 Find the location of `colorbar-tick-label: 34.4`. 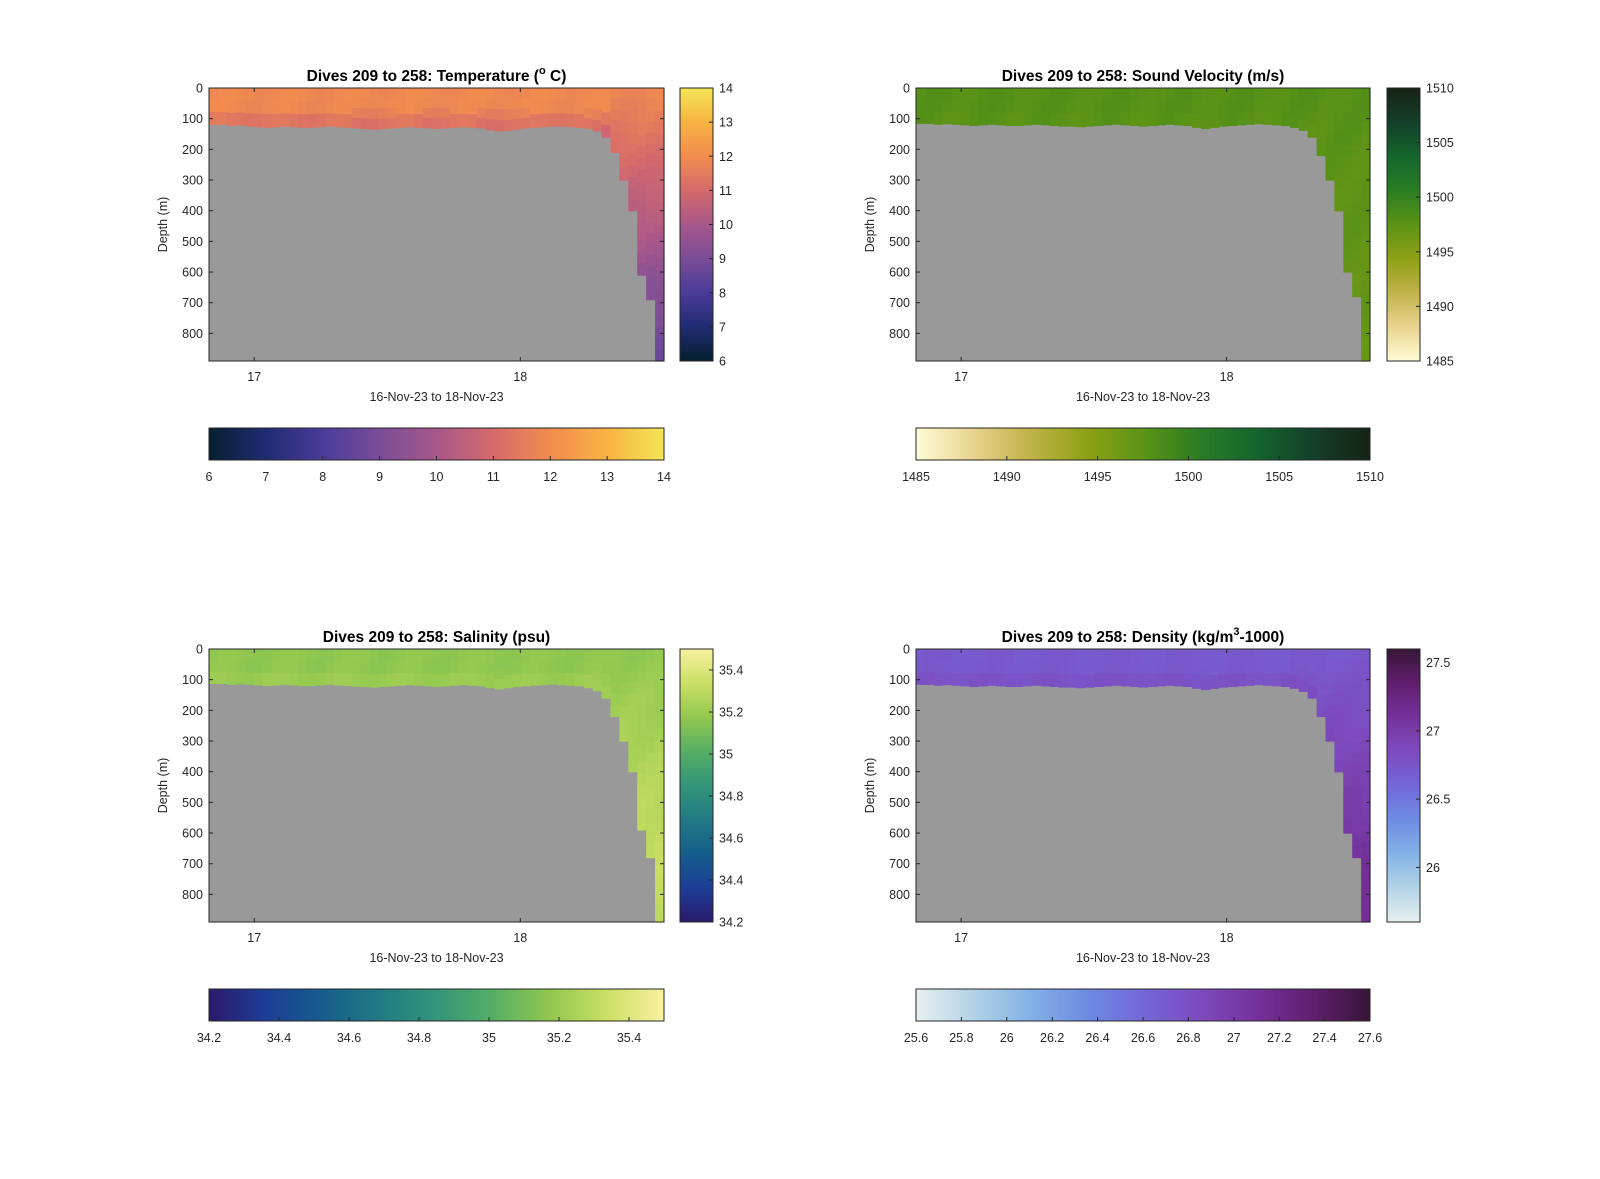

colorbar-tick-label: 34.4 is located at coordinates (731, 881).